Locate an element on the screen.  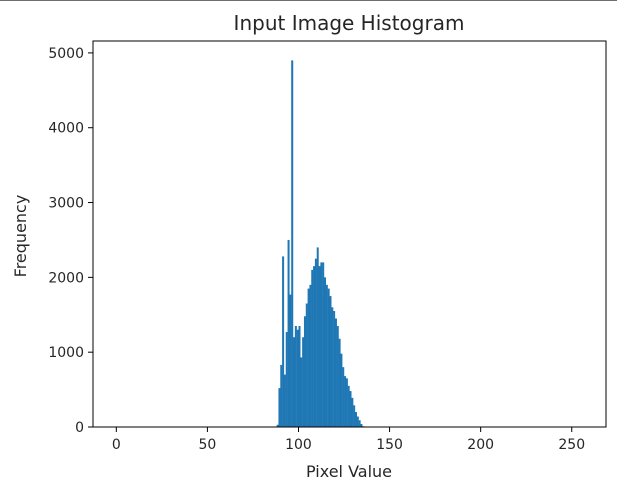
x-tick-label: 250 is located at coordinates (571, 445).